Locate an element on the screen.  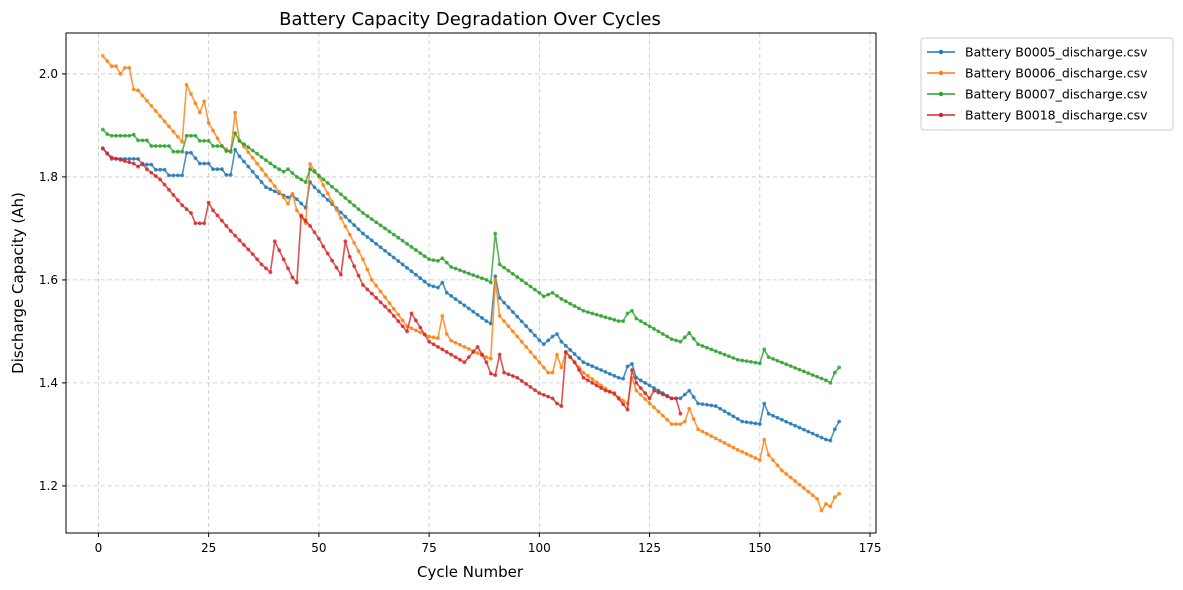
y-tick-label: 1.8 is located at coordinates (48, 177).